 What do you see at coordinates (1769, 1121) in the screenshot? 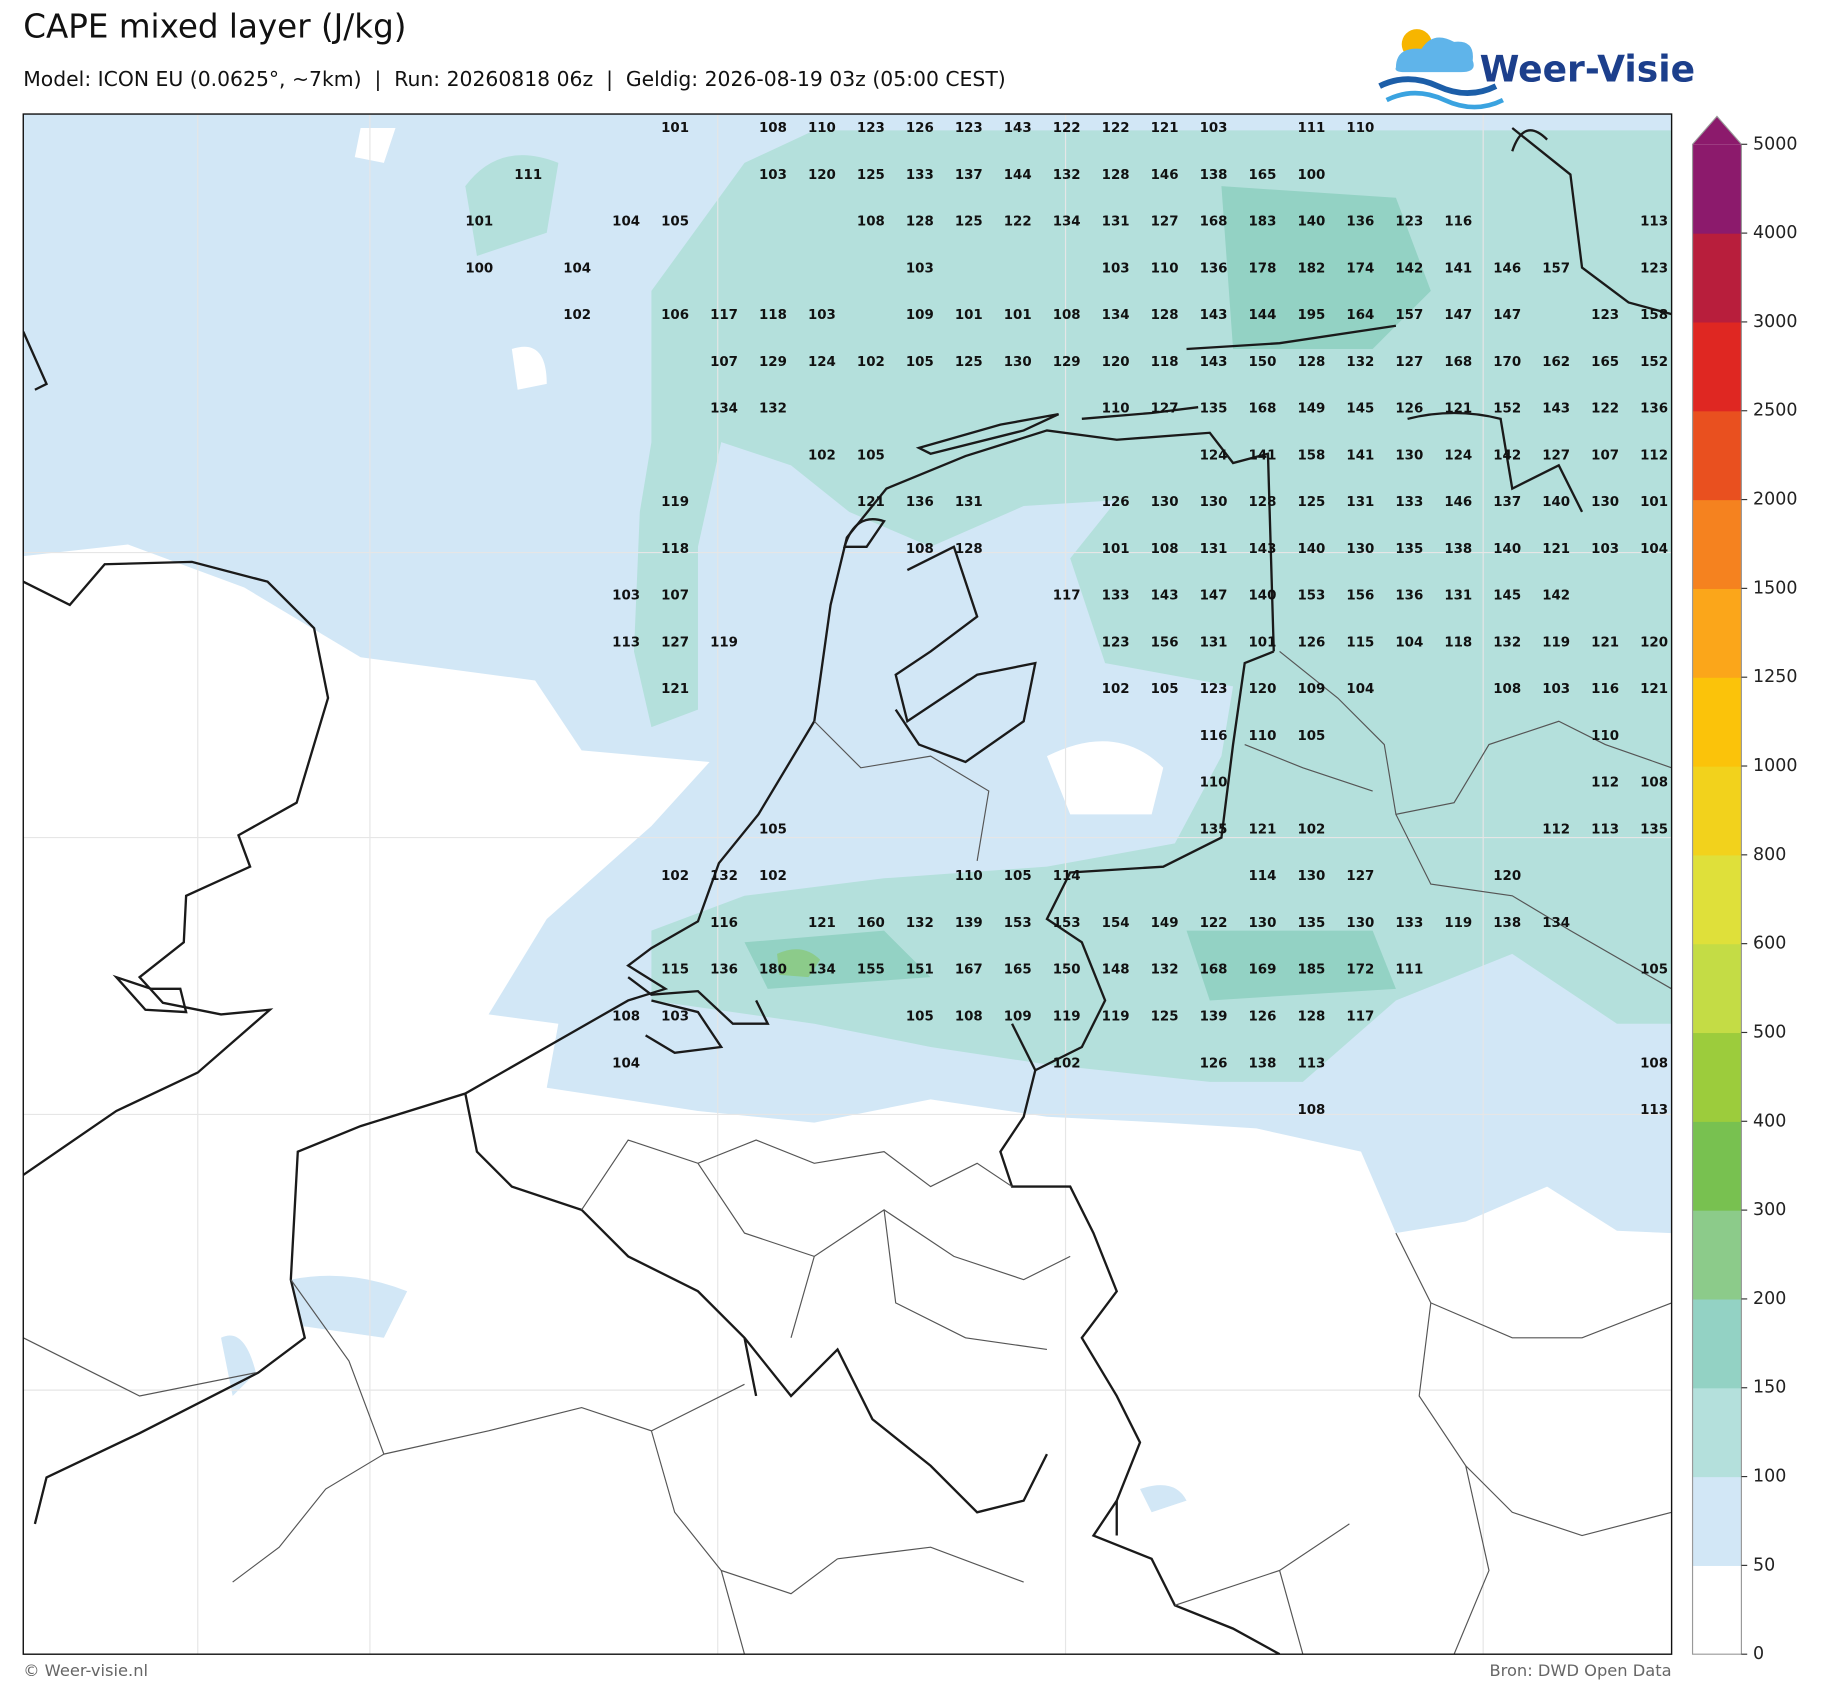
I see `colorbar-tick-label: 400` at bounding box center [1769, 1121].